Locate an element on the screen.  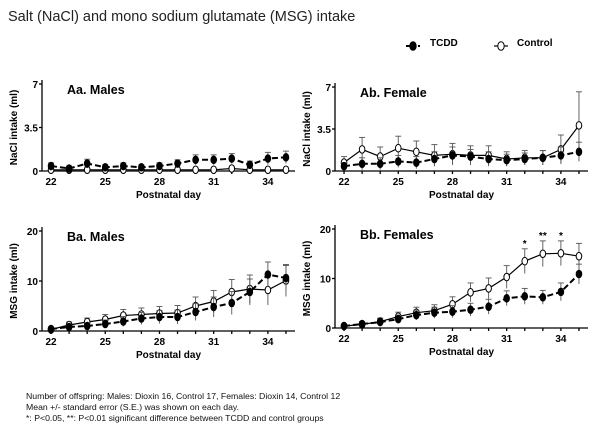
y-tick-label: 3.5 is located at coordinates (31, 129).